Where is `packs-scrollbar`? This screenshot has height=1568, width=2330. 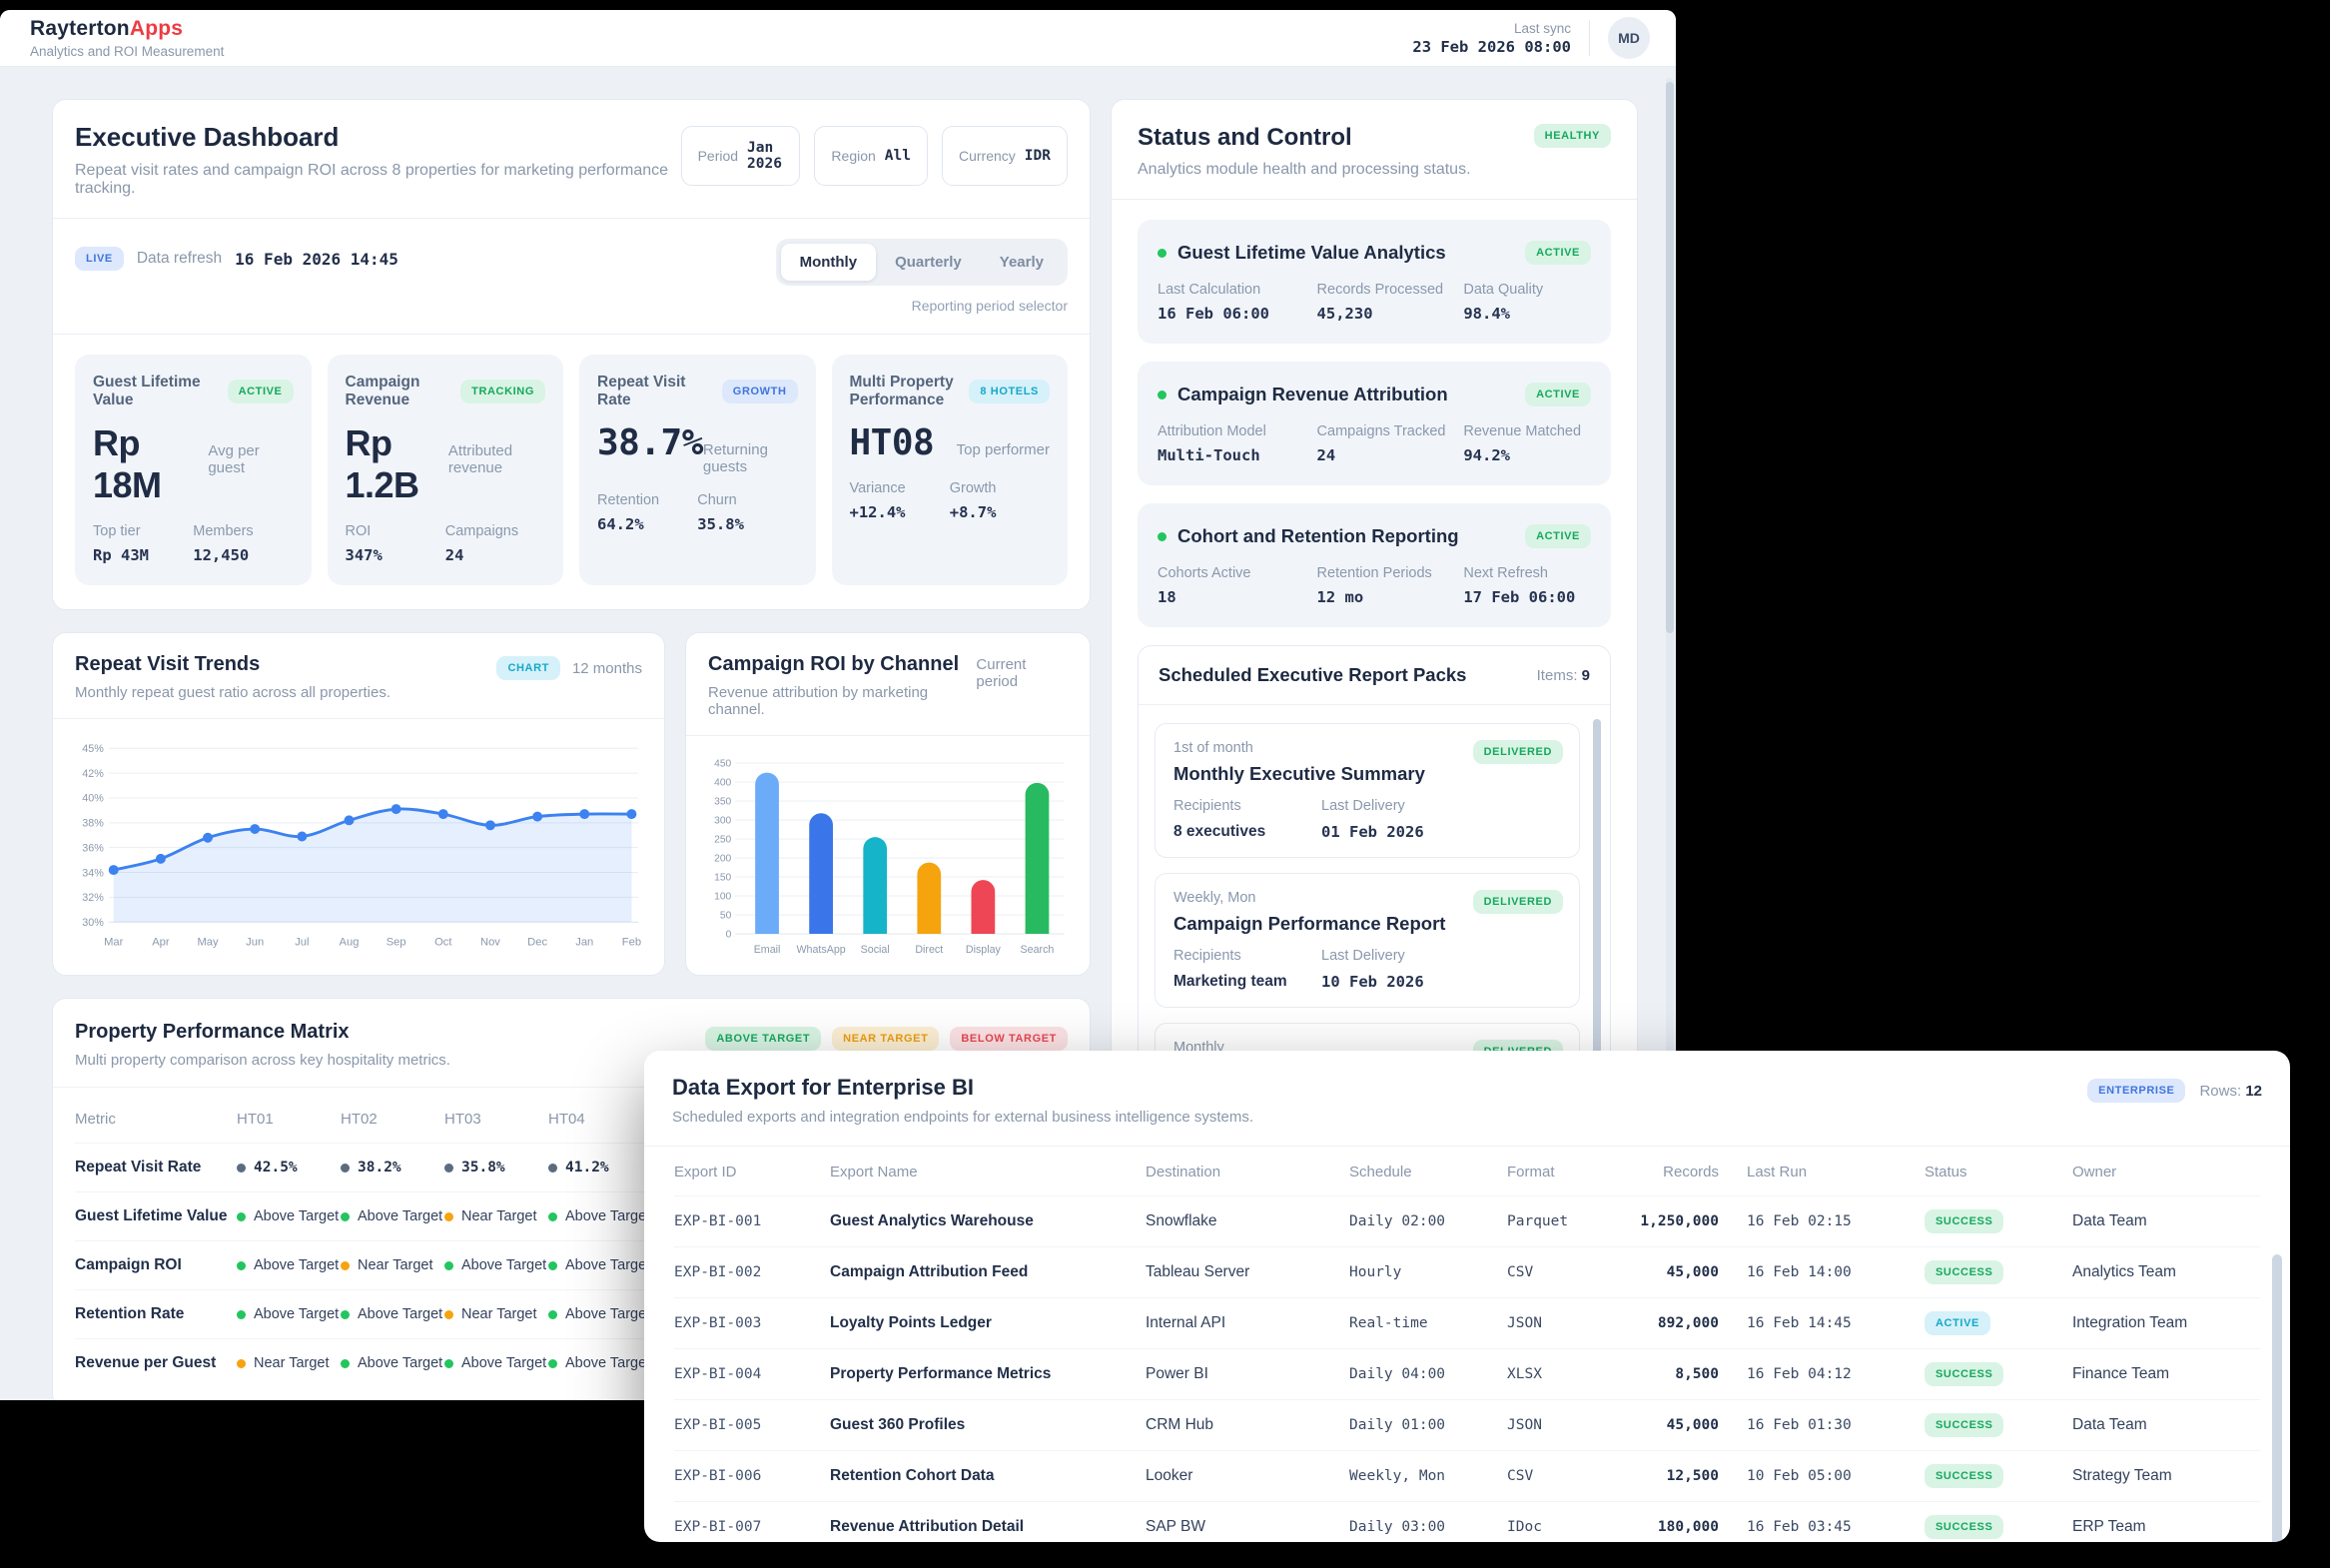 packs-scrollbar is located at coordinates (1597, 1022).